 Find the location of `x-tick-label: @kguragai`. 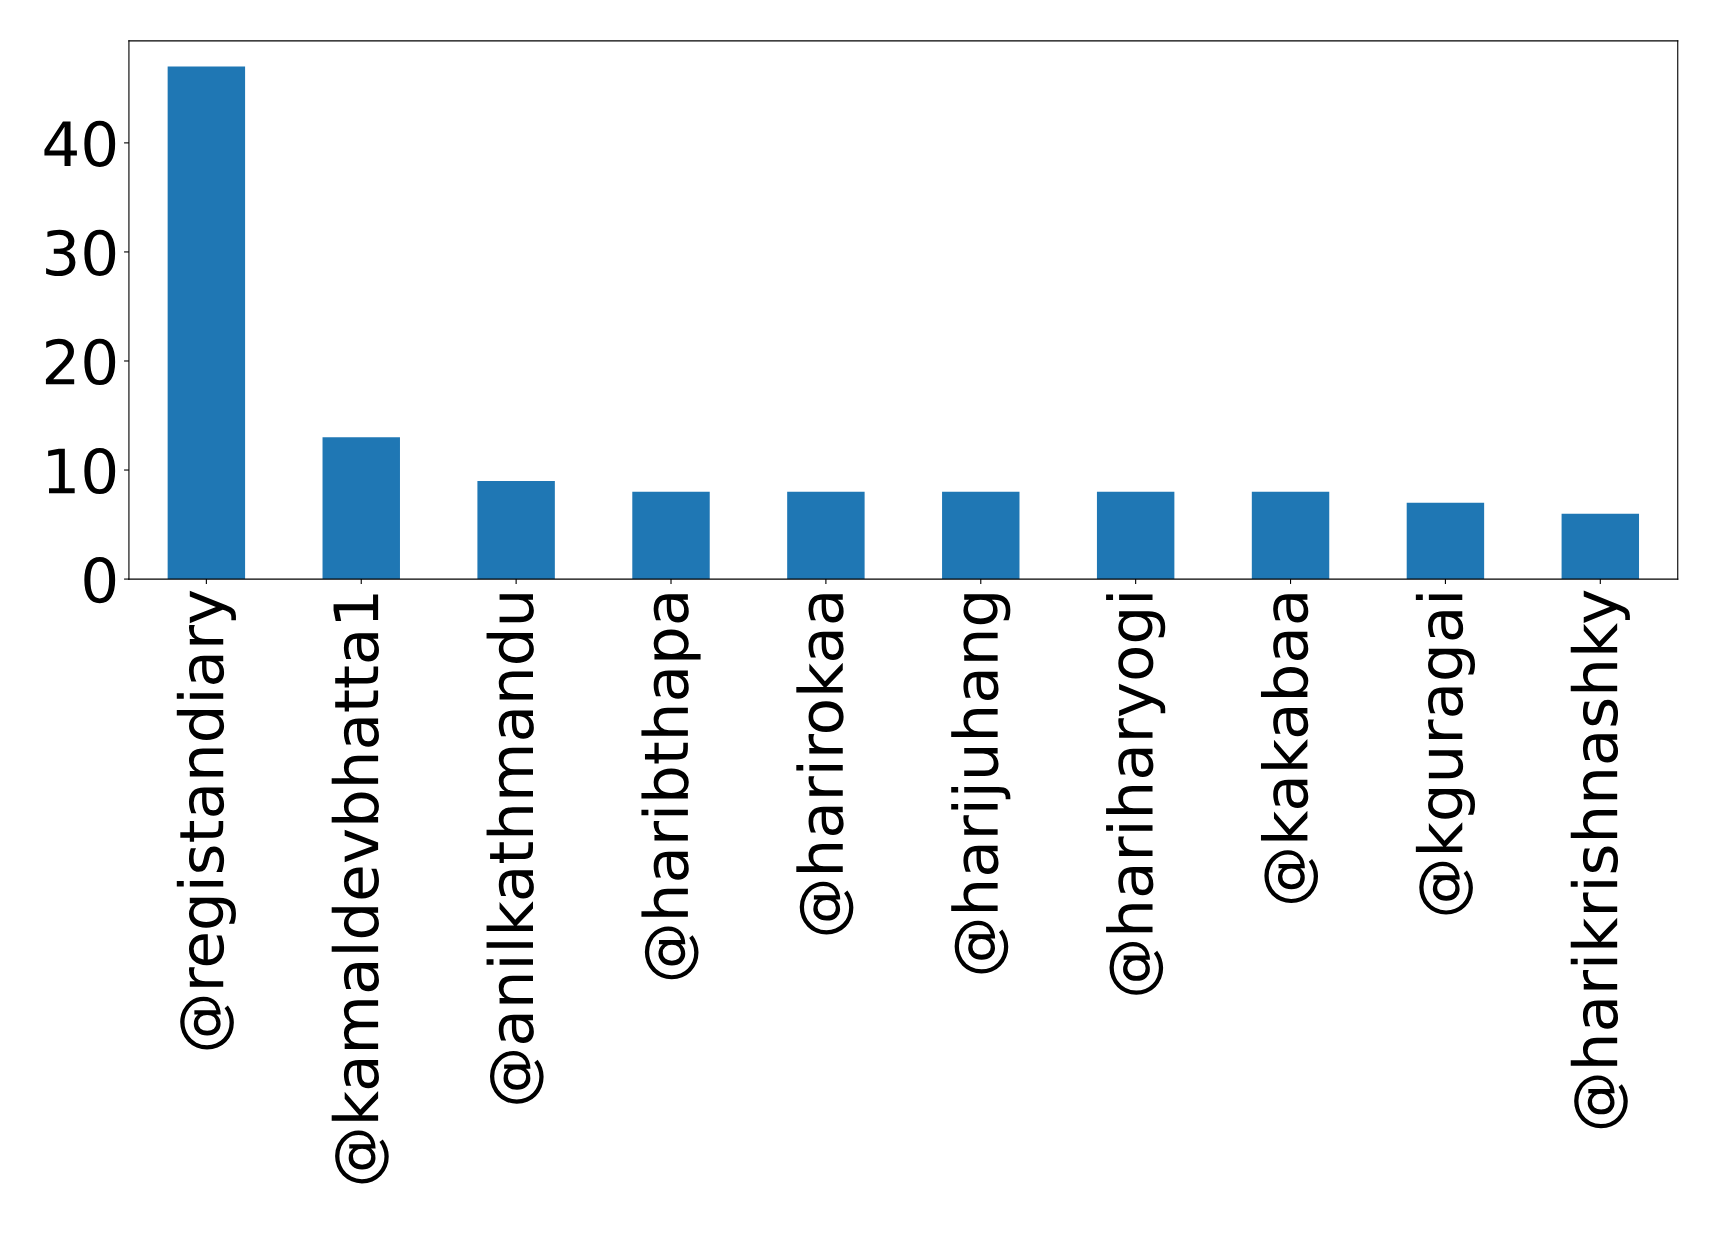

x-tick-label: @kguragai is located at coordinates (1445, 754).